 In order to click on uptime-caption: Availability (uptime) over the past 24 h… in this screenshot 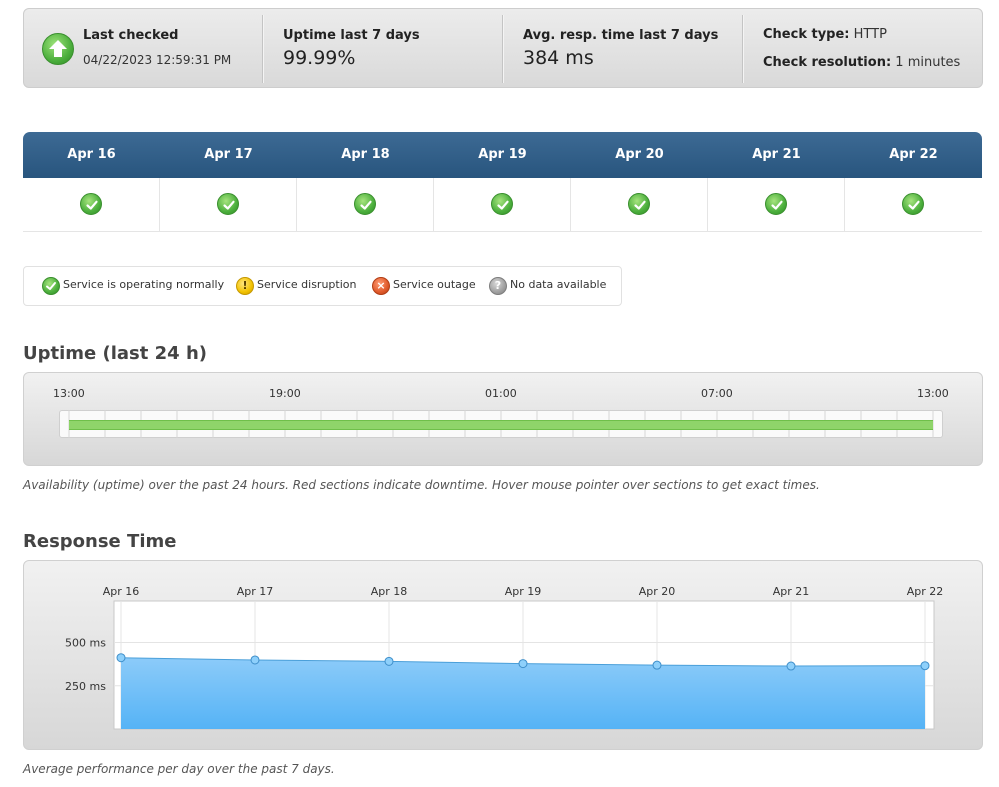, I will do `click(421, 485)`.